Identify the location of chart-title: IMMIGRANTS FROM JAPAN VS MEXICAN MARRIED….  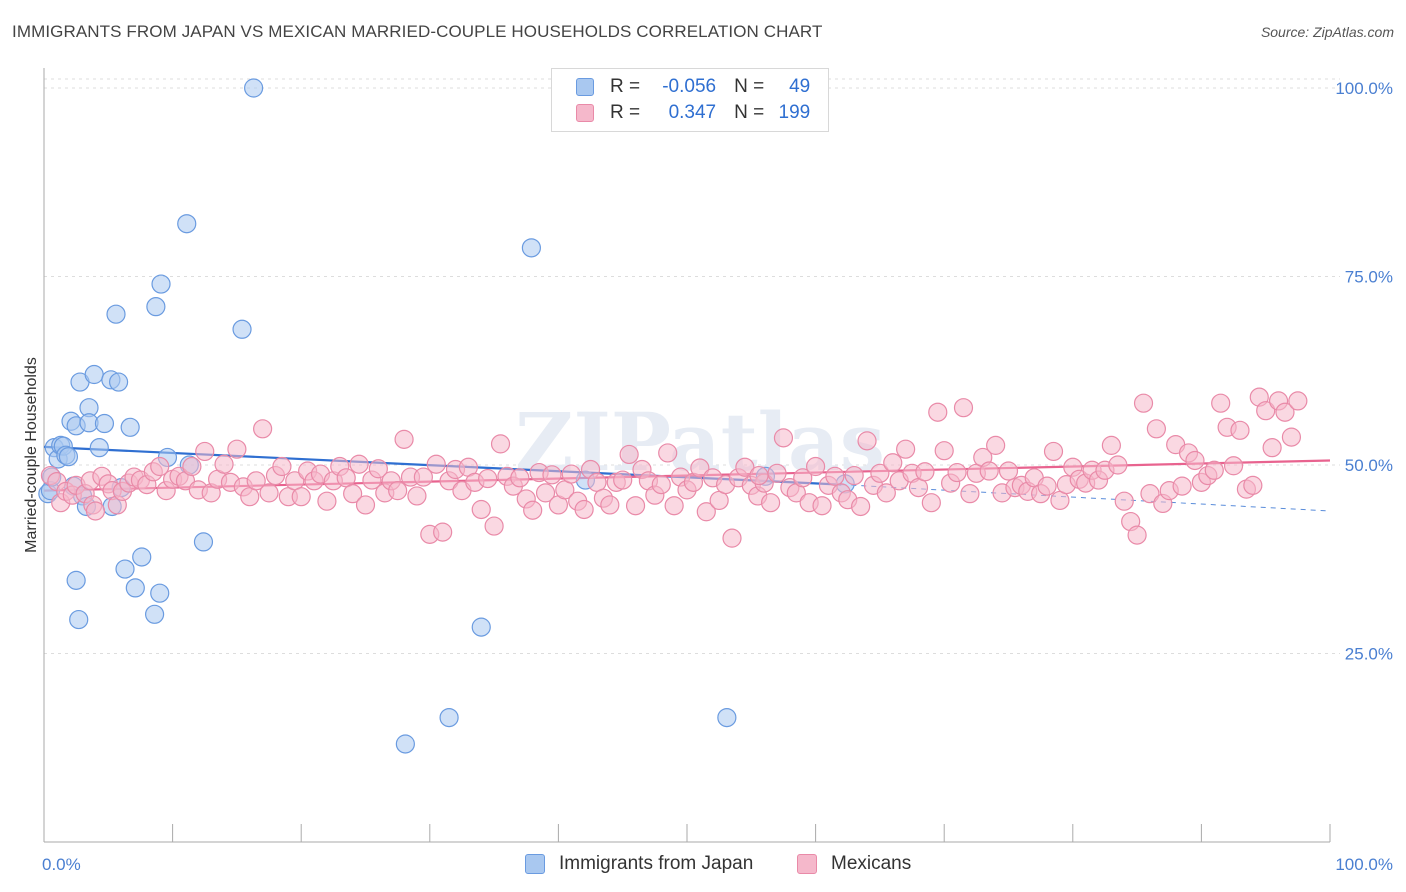
(417, 31).